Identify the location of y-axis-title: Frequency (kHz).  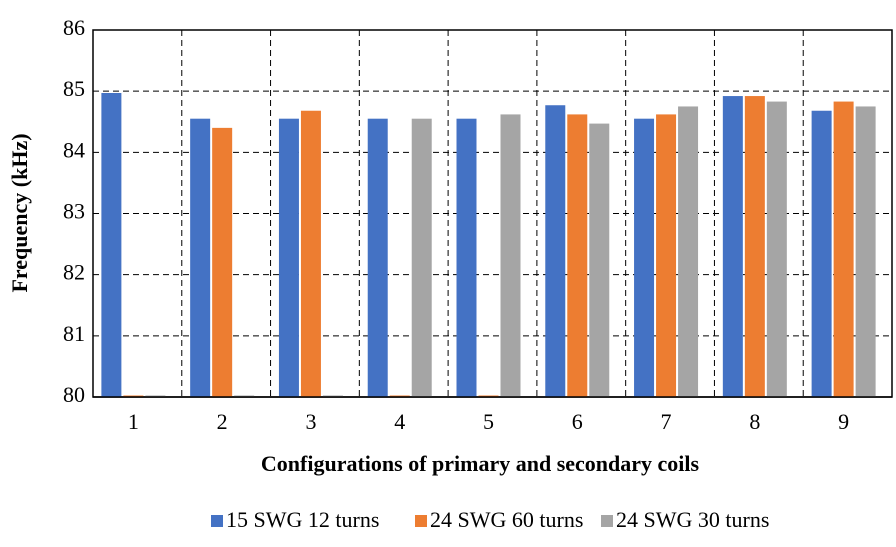
(19, 212).